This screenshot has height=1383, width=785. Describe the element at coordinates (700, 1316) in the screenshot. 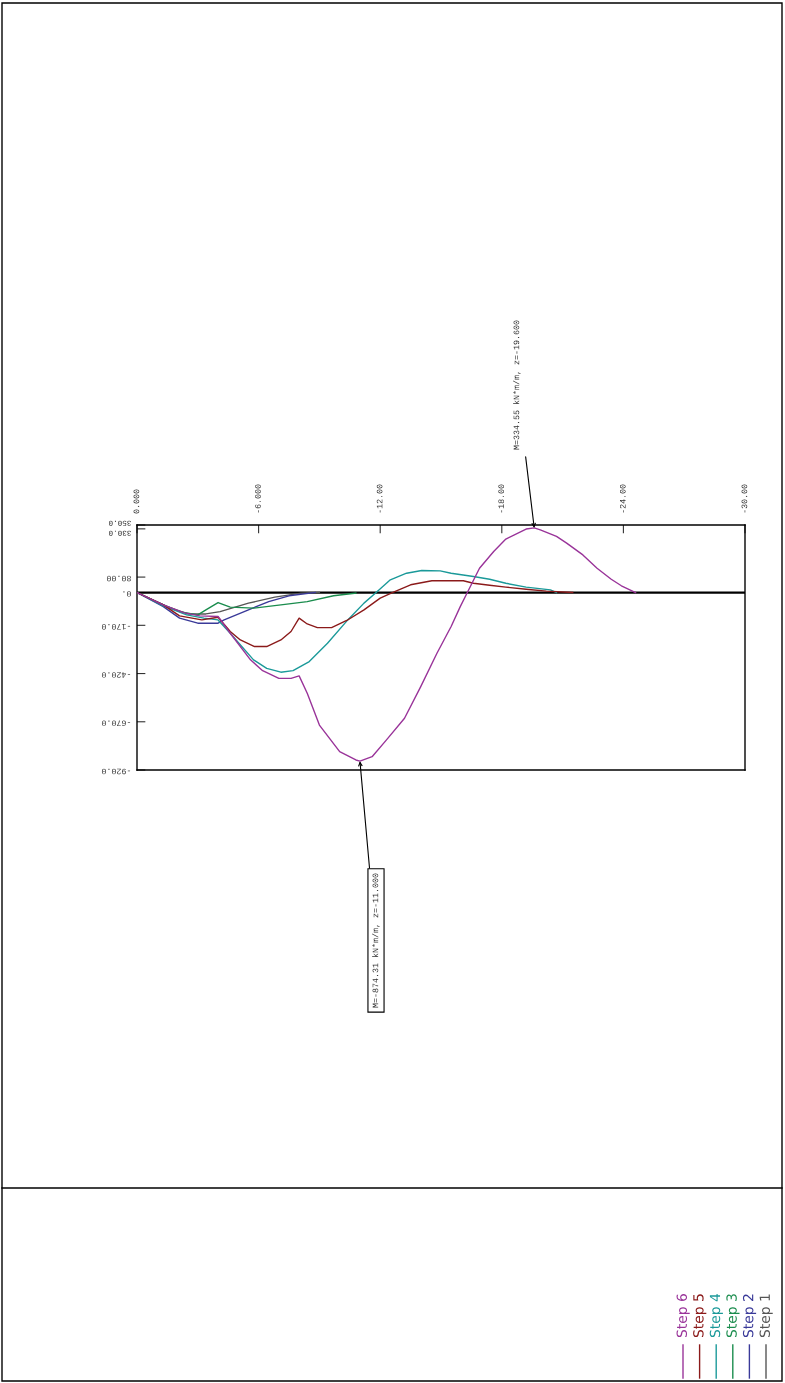

I see `text: Step 5` at that location.